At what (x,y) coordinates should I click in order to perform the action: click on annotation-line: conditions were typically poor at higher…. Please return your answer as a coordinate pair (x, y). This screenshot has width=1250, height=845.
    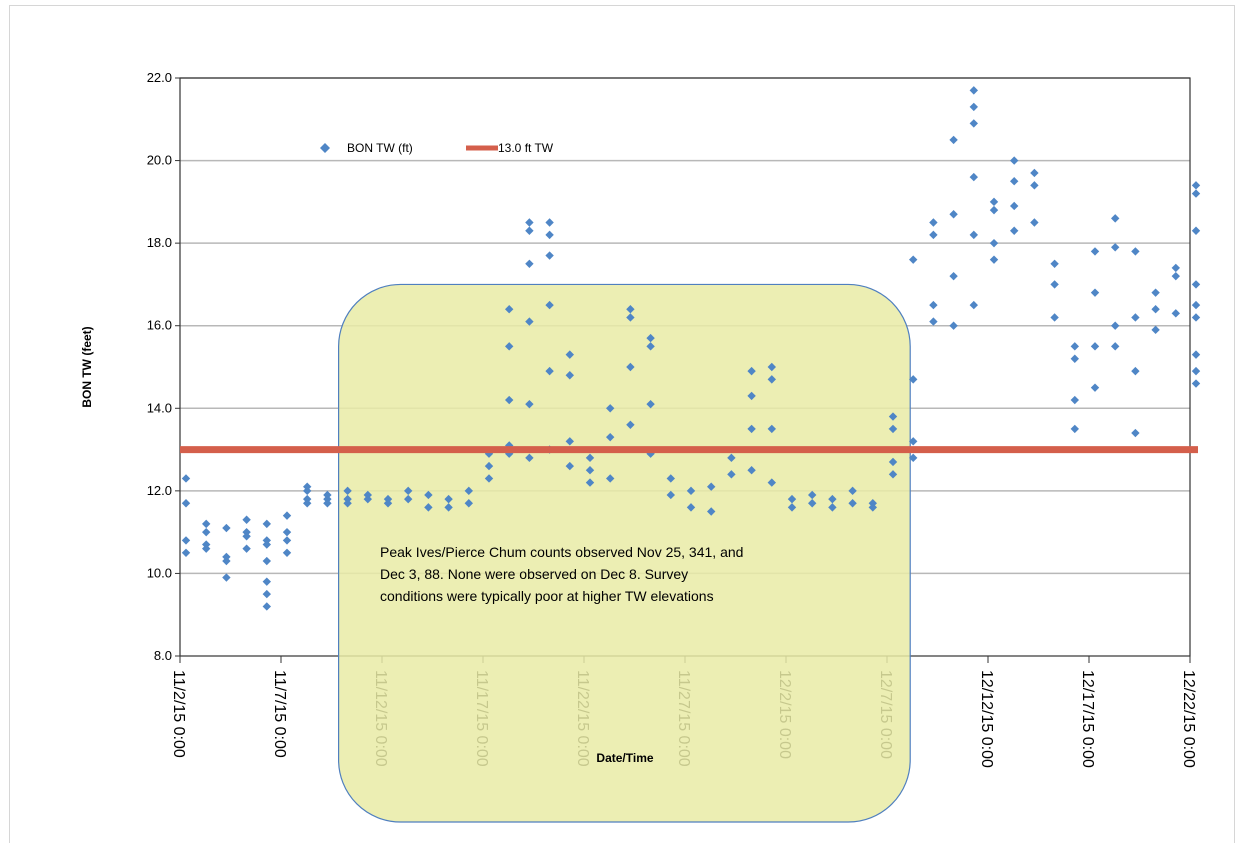
    Looking at the image, I should click on (547, 596).